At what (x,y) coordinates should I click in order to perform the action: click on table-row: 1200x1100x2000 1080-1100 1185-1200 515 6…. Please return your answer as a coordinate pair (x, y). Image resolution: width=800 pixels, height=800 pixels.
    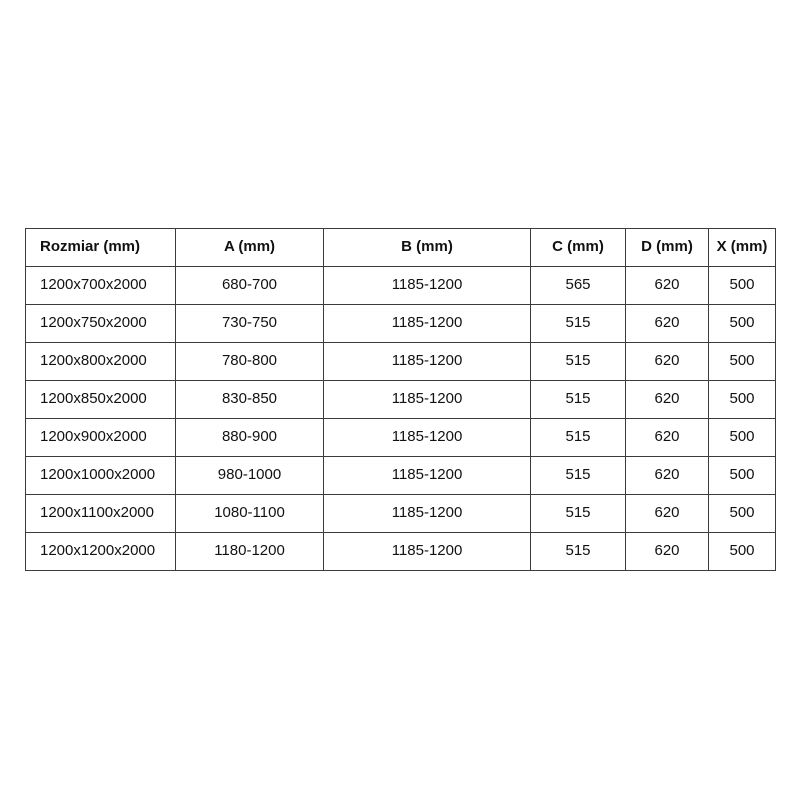
    Looking at the image, I should click on (400, 513).